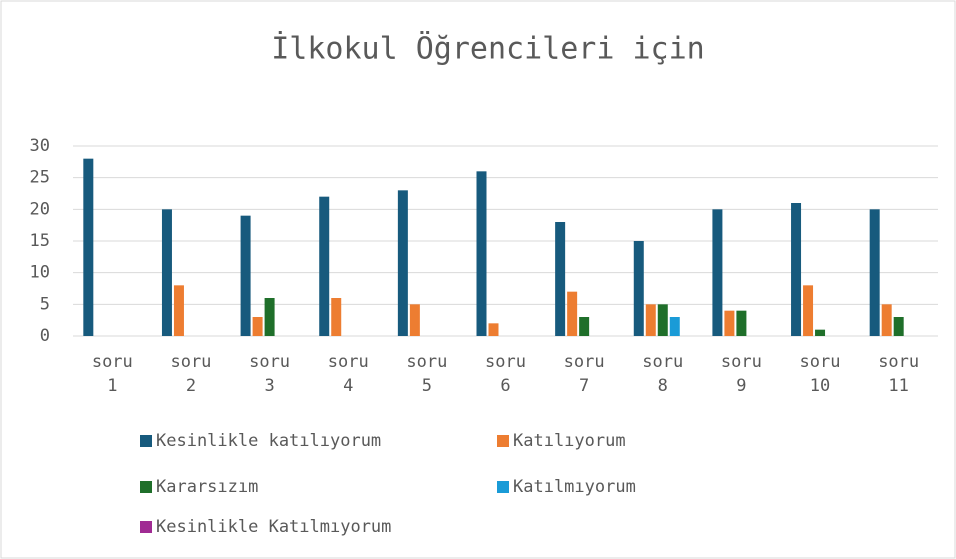 The height and width of the screenshot is (559, 956). Describe the element at coordinates (268, 441) in the screenshot. I see `legend-label: Kesinlikle katılıyorum` at that location.